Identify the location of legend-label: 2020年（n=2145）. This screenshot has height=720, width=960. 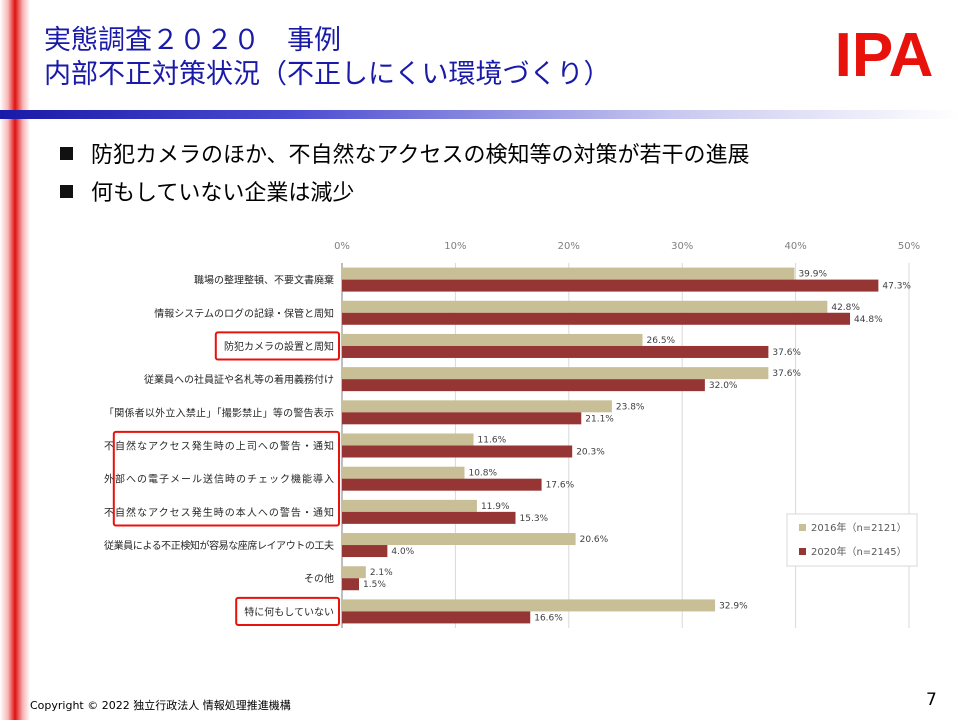
(859, 551).